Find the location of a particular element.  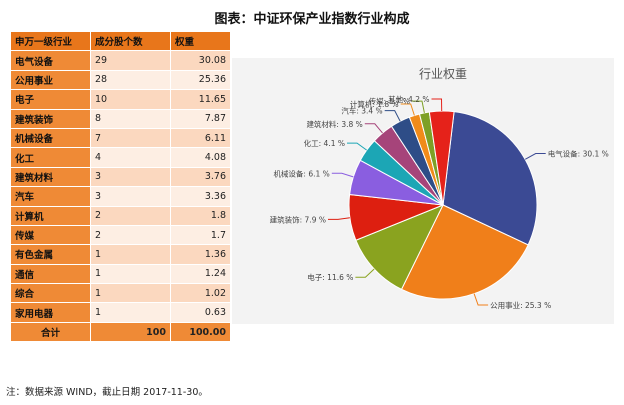

table-row: 机械设备 7 6.11 is located at coordinates (120, 138).